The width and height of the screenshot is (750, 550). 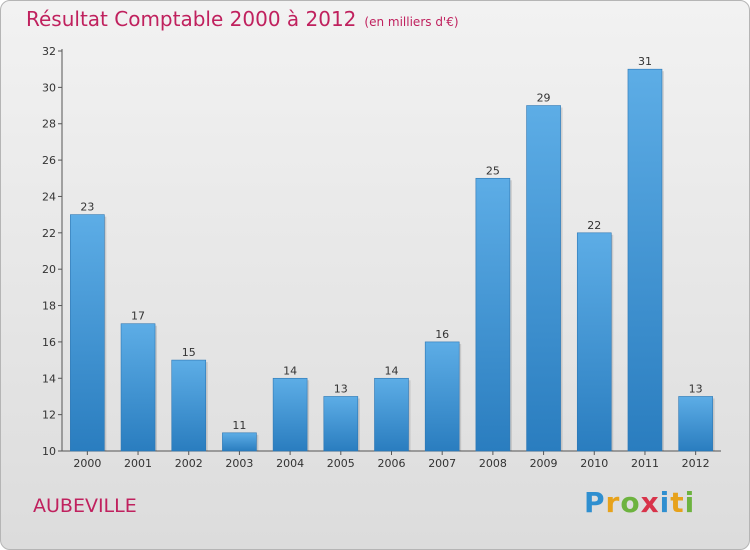 I want to click on bar-value-label: 17, so click(x=138, y=316).